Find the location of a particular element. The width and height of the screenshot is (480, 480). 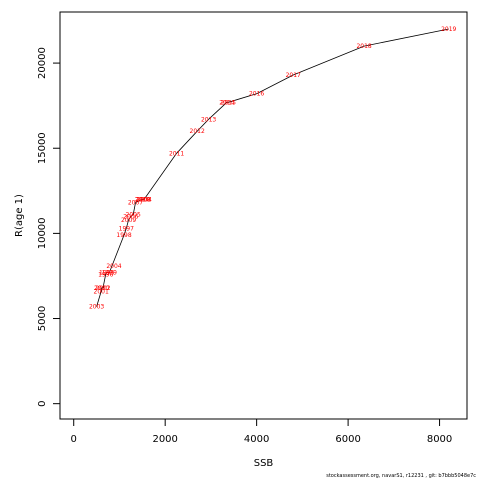

point-label: 2004 is located at coordinates (144, 199).